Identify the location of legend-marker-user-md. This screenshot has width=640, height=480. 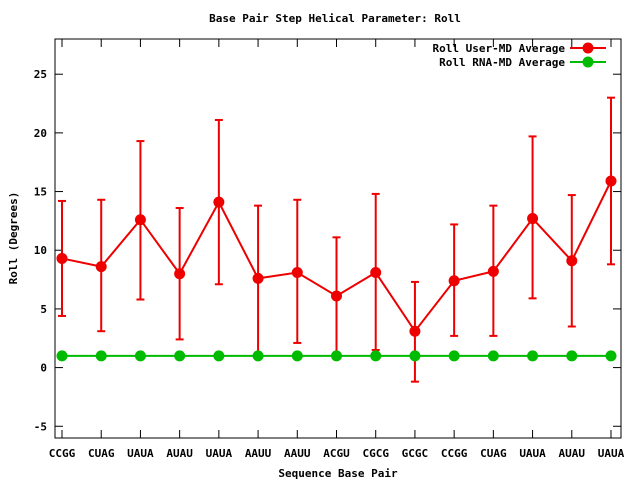
(588, 48).